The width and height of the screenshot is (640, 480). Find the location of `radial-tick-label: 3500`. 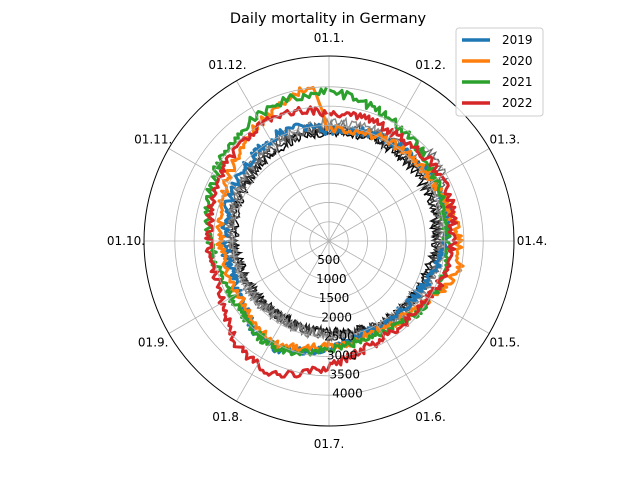

radial-tick-label: 3500 is located at coordinates (345, 375).